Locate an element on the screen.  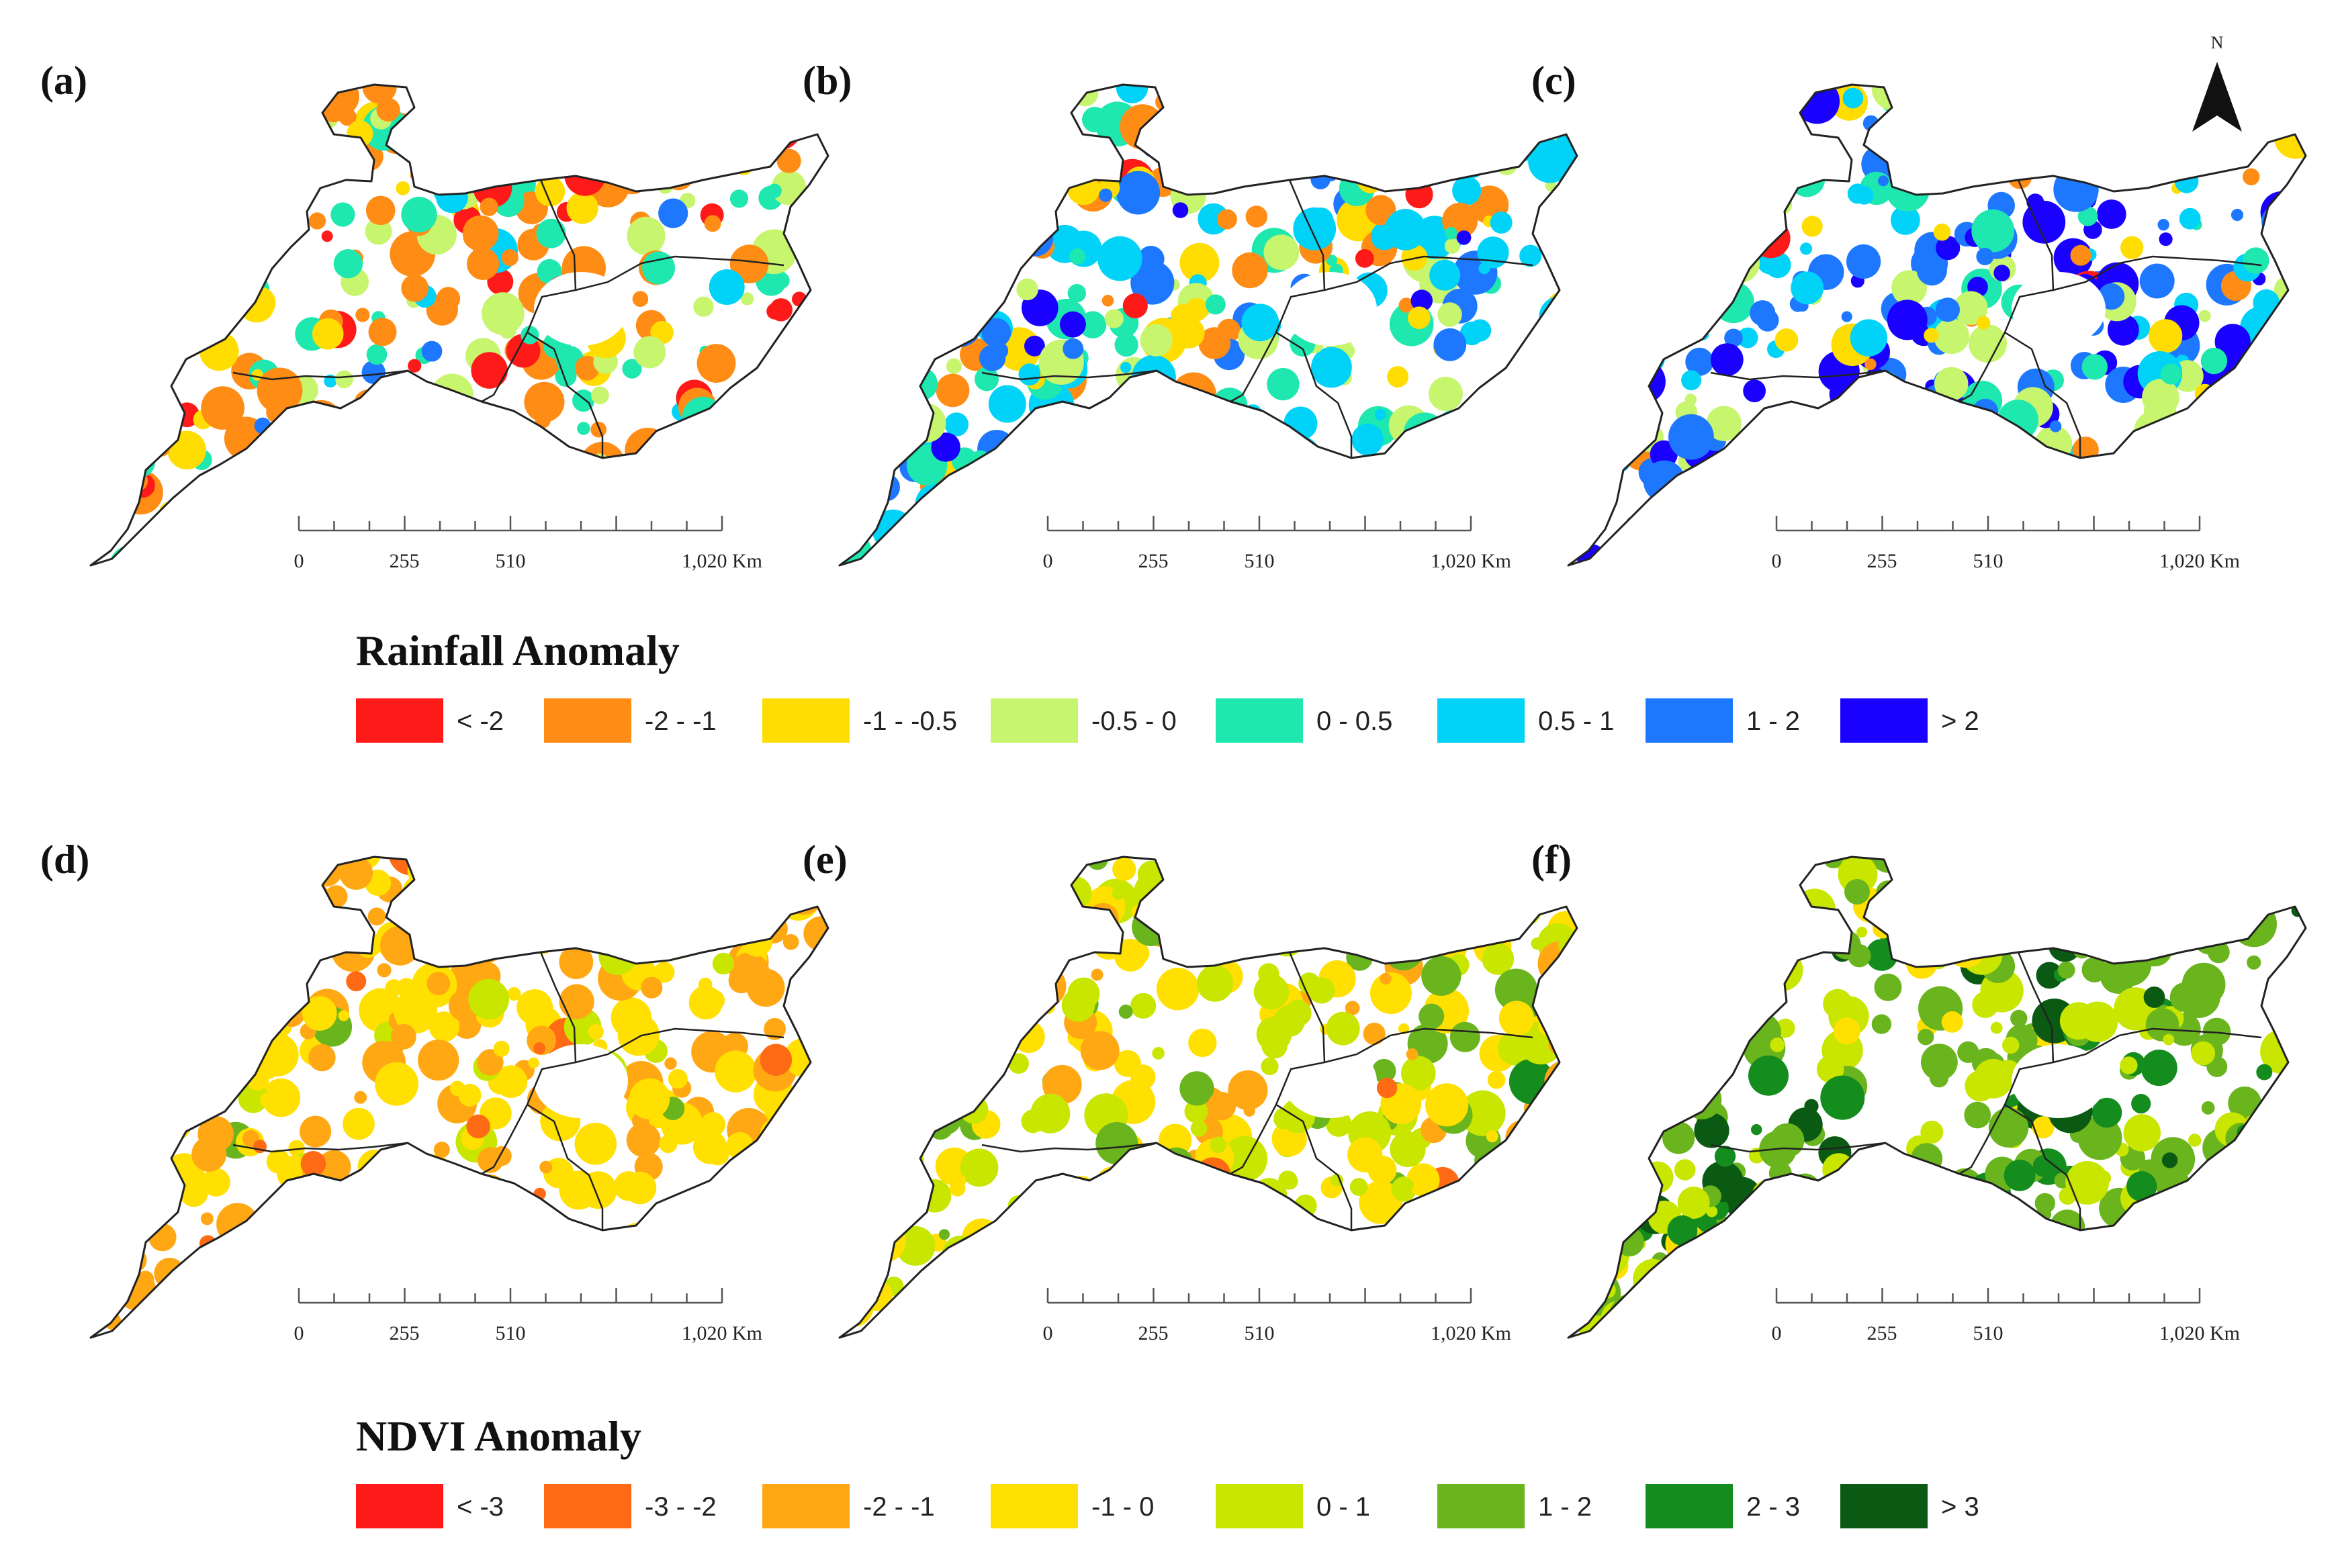
district-boundary is located at coordinates (2157, 1045).